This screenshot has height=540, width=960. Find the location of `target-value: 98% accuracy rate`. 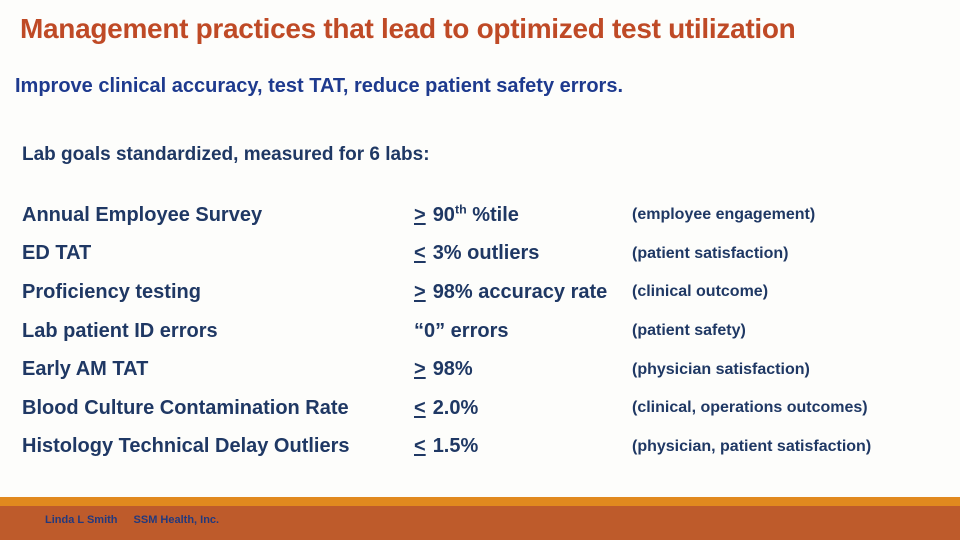

target-value: 98% accuracy rate is located at coordinates (520, 291).